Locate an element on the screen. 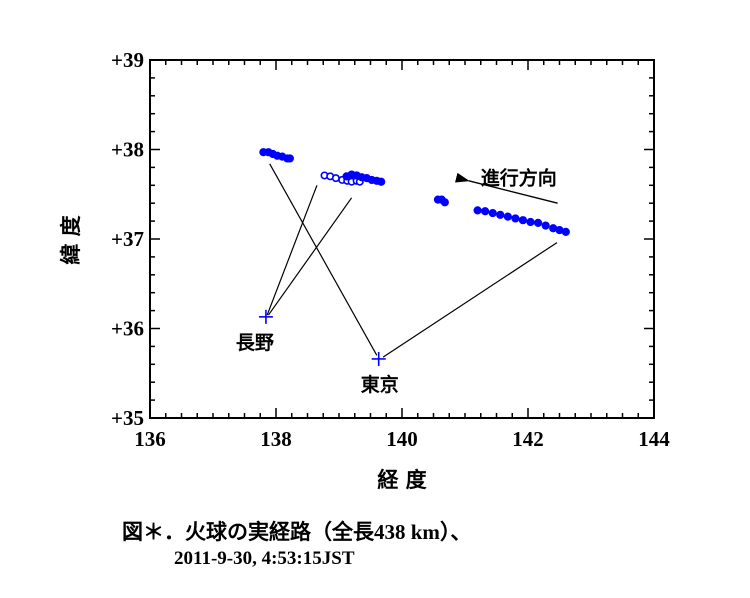 The height and width of the screenshot is (598, 750). station-label: 長野 is located at coordinates (255, 343).